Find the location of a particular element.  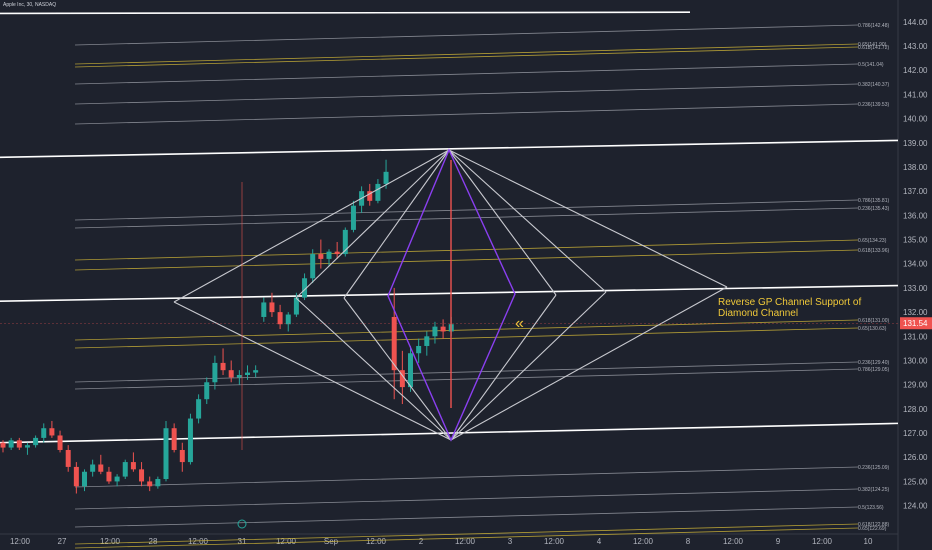

fib-level-label: 0.236(125.09) is located at coordinates (873, 468).